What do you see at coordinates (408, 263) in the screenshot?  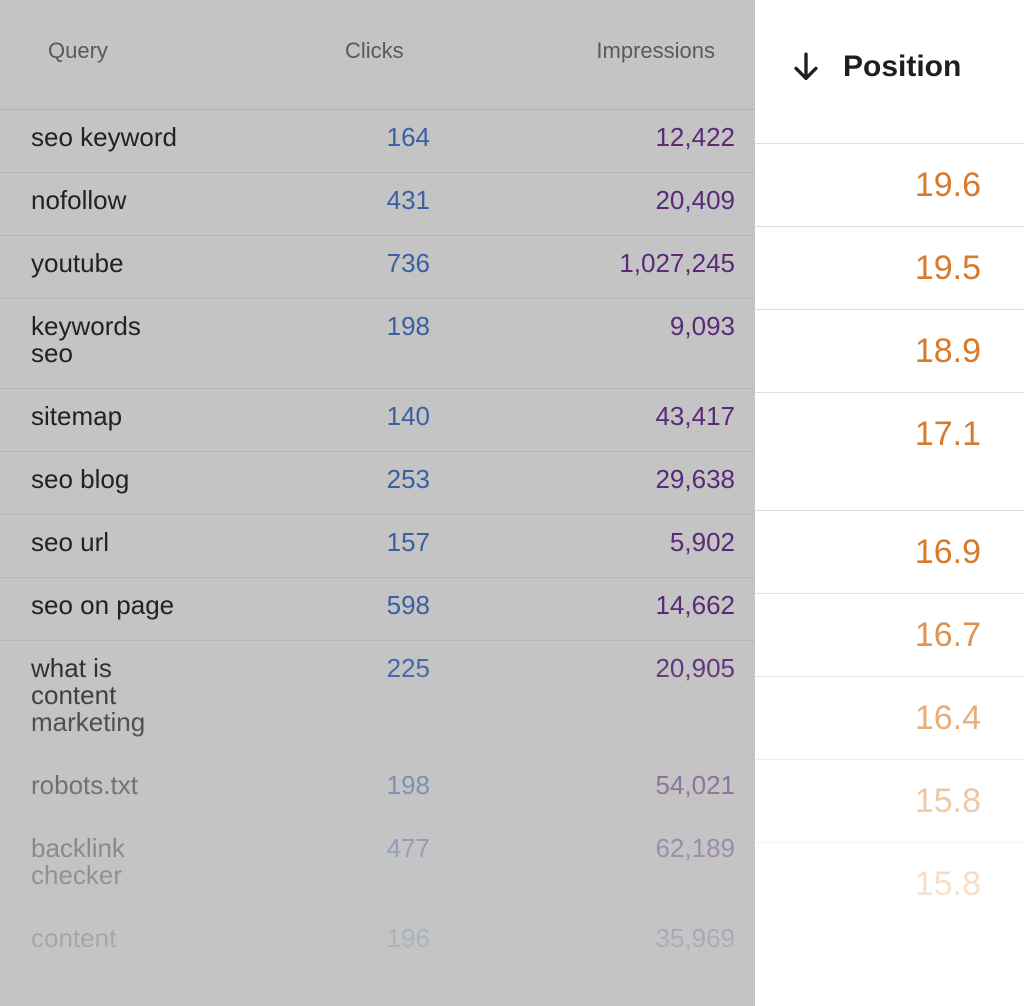 I see `clicks-cell: 736` at bounding box center [408, 263].